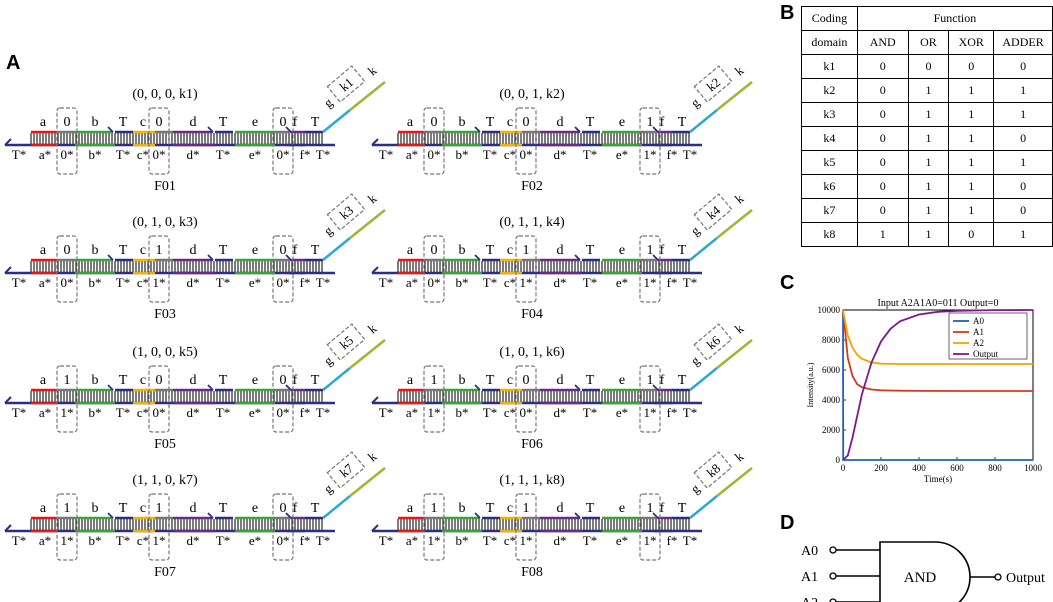 The width and height of the screenshot is (1053, 602). What do you see at coordinates (43, 508) in the screenshot?
I see `top-domain-label: a` at bounding box center [43, 508].